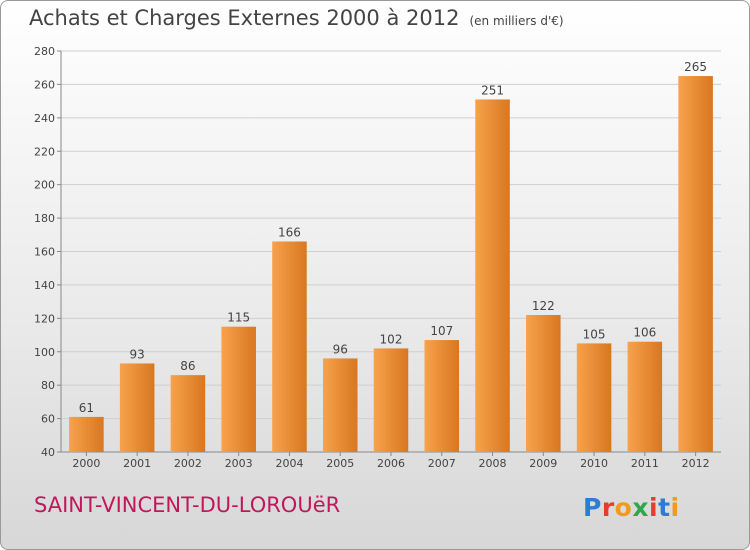  Describe the element at coordinates (592, 507) in the screenshot. I see `logo-letter: P` at that location.